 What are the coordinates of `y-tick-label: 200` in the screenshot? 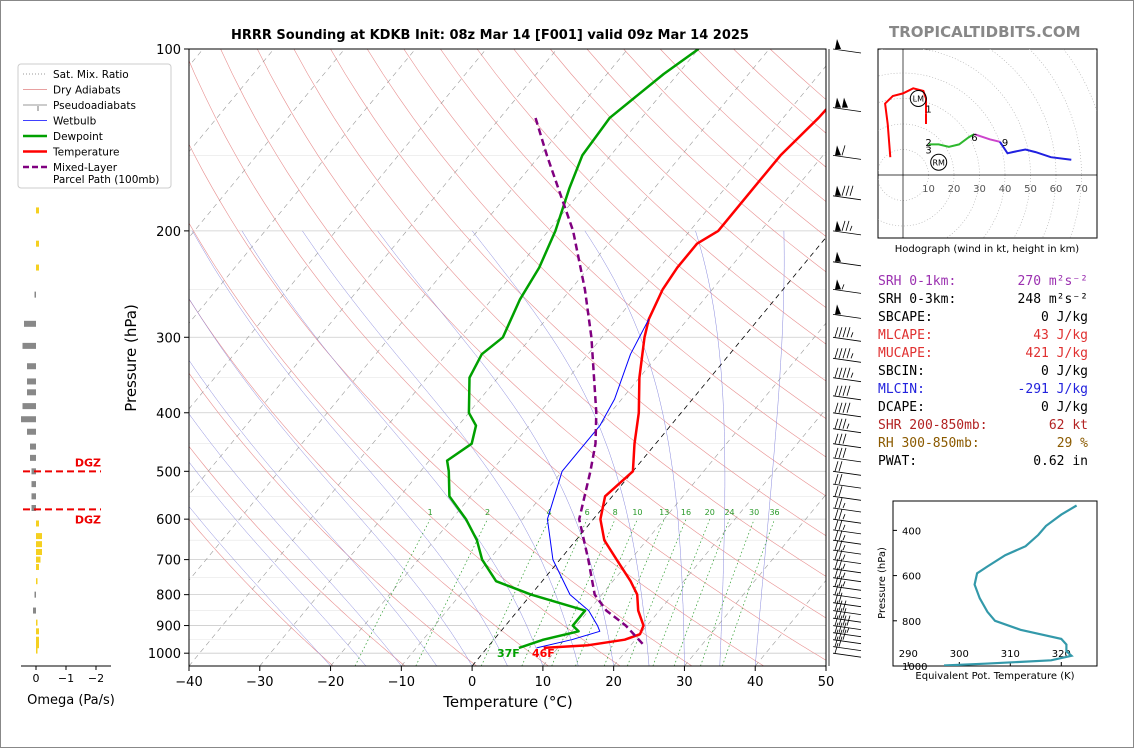 It's located at (168, 232).